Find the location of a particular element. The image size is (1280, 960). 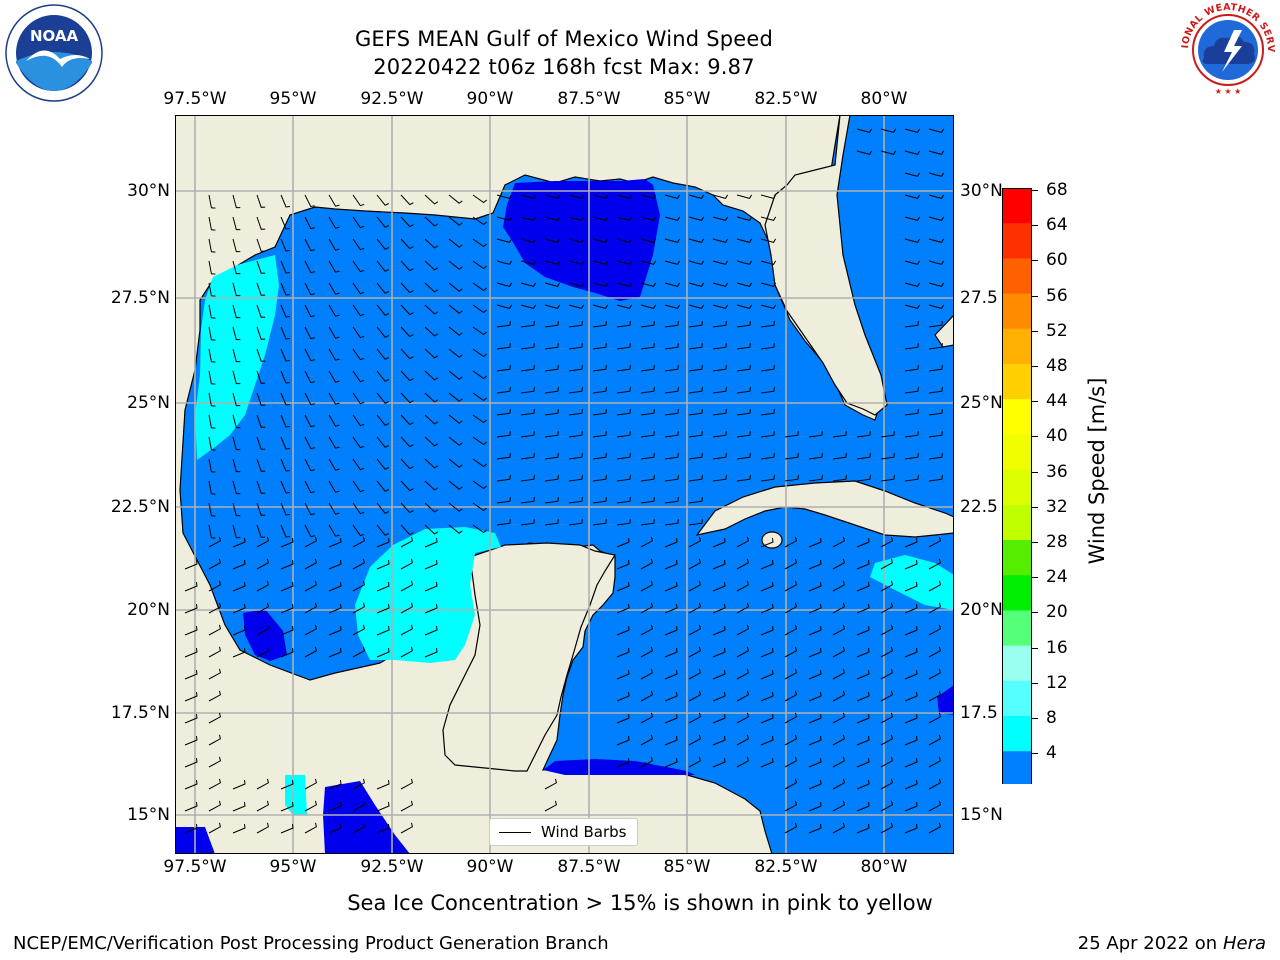

lat-label-right: 15°N is located at coordinates (981, 815).